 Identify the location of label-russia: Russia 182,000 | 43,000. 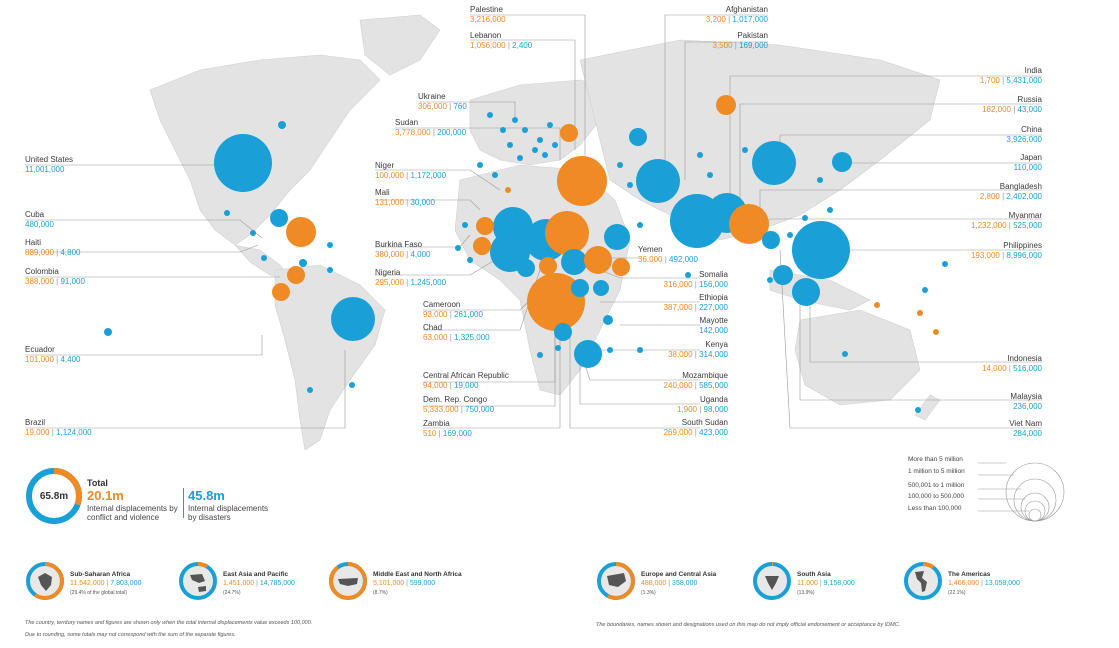
(1012, 104).